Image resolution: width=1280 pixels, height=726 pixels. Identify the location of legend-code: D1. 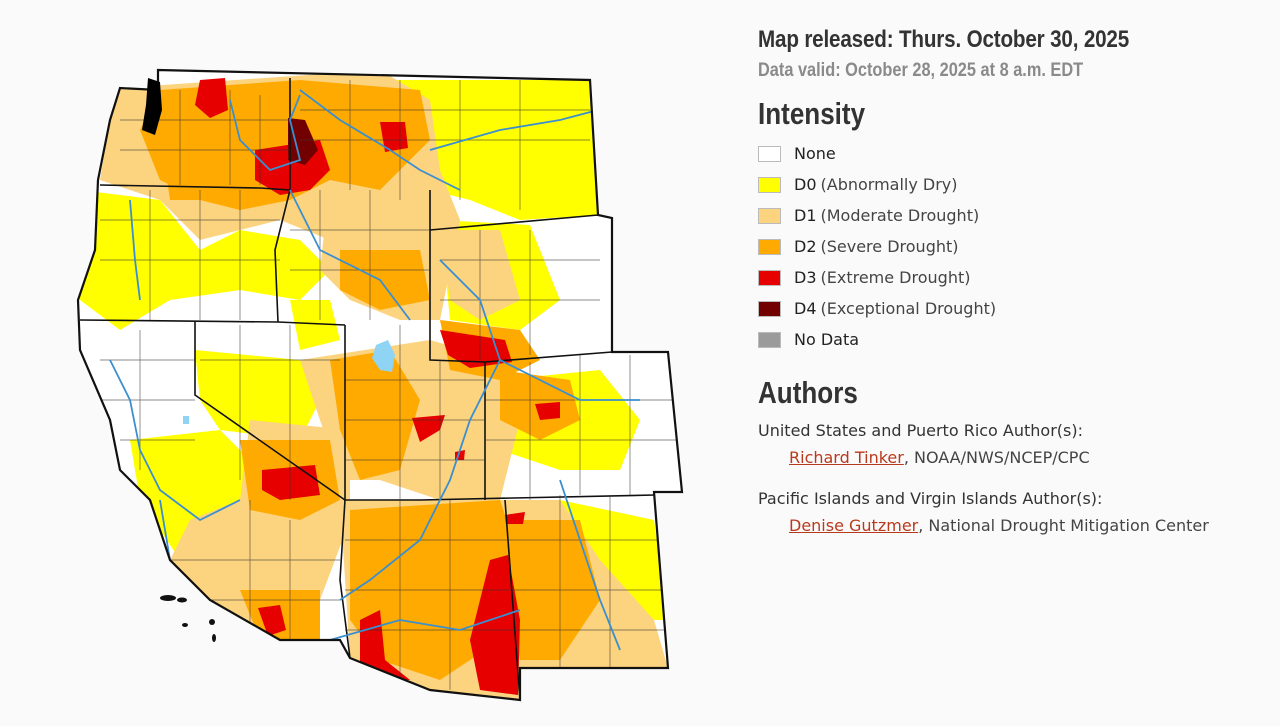
(805, 215).